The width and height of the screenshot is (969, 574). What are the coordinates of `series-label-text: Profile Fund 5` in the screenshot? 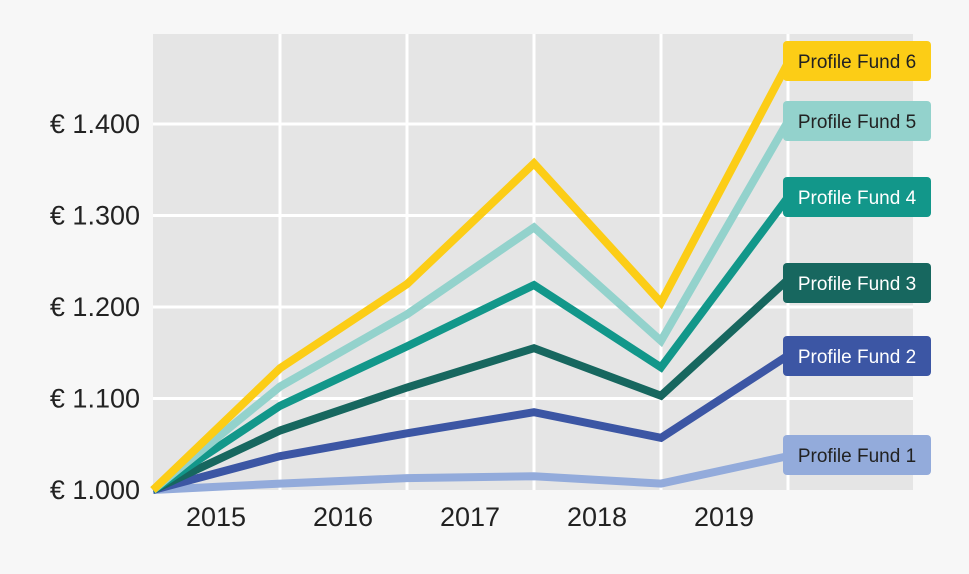 It's located at (857, 122).